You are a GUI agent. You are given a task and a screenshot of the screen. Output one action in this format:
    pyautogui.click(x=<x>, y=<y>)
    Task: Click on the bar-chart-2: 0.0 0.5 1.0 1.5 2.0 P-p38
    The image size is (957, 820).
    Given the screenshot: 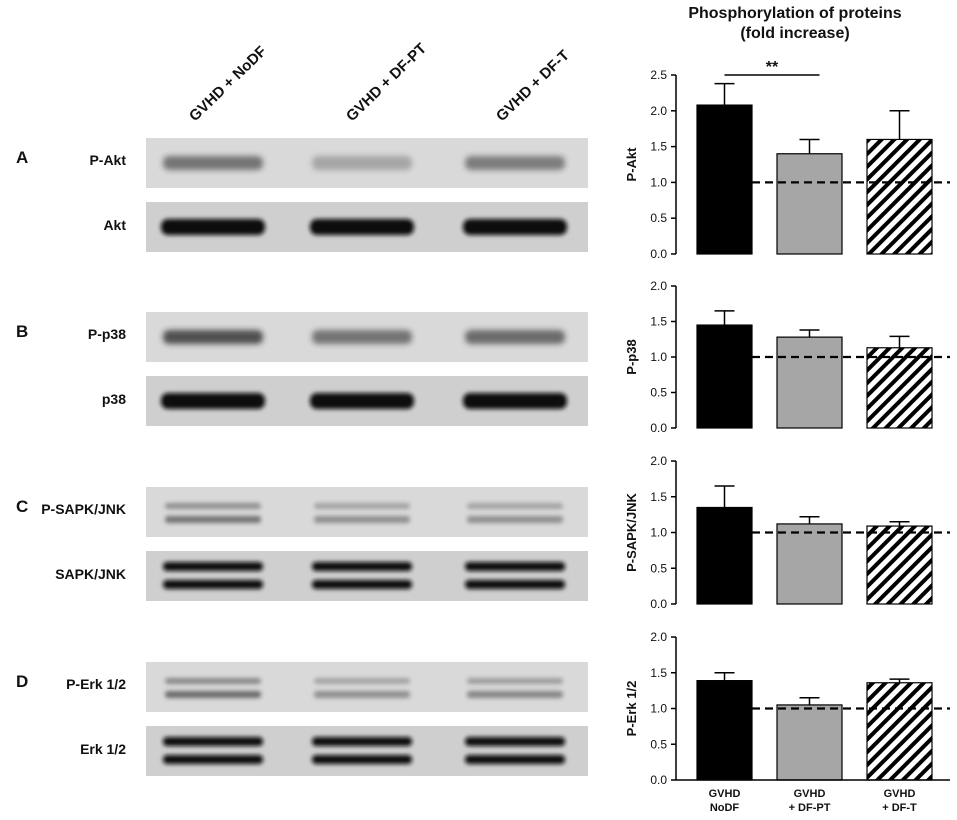 What is the action you would take?
    pyautogui.click(x=787, y=357)
    